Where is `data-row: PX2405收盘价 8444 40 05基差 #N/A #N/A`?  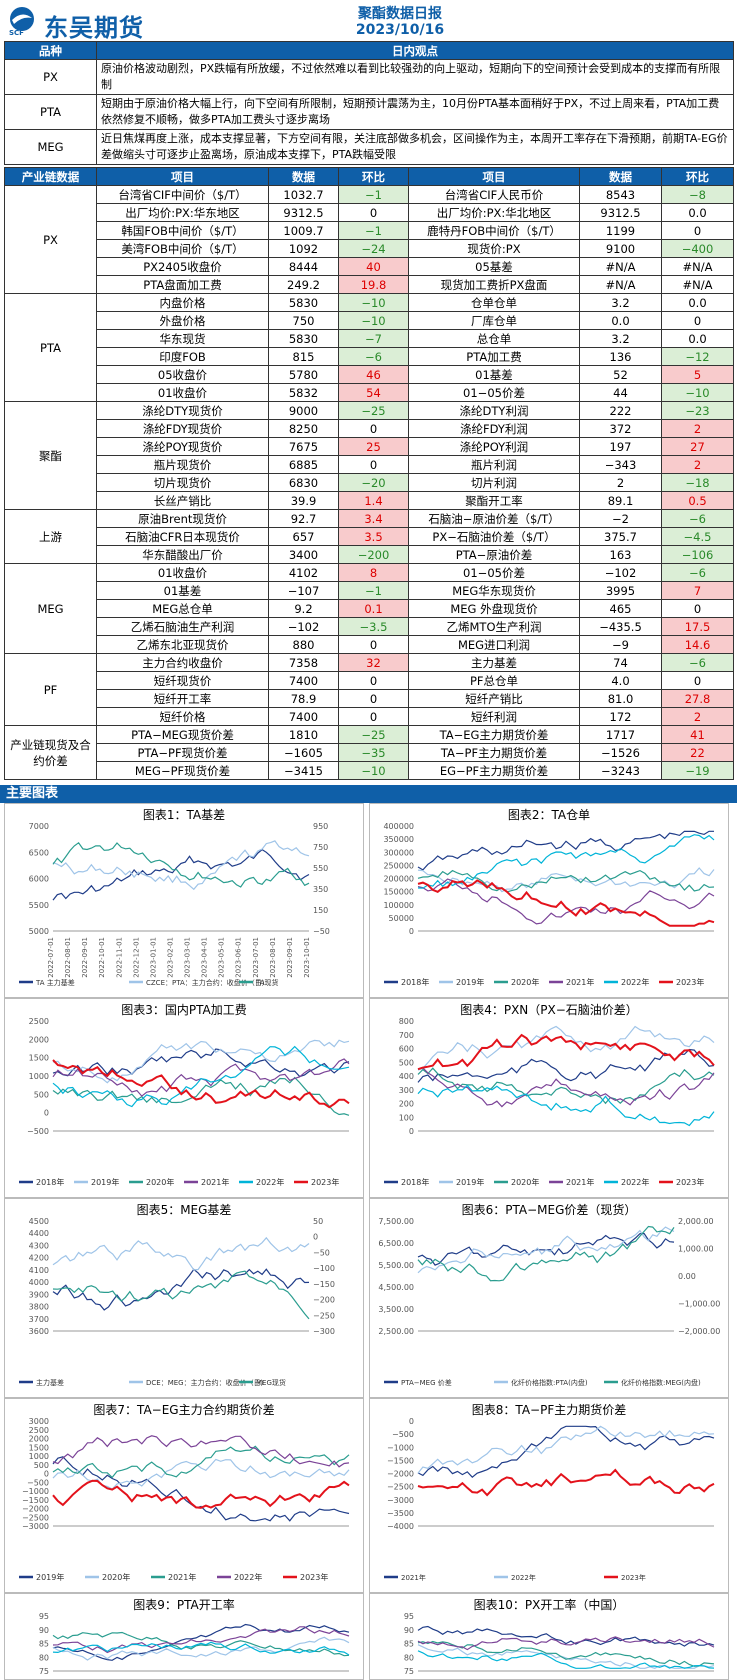
data-row: PX2405收盘价 8444 40 05基差 #N/A #N/A is located at coordinates (369, 266).